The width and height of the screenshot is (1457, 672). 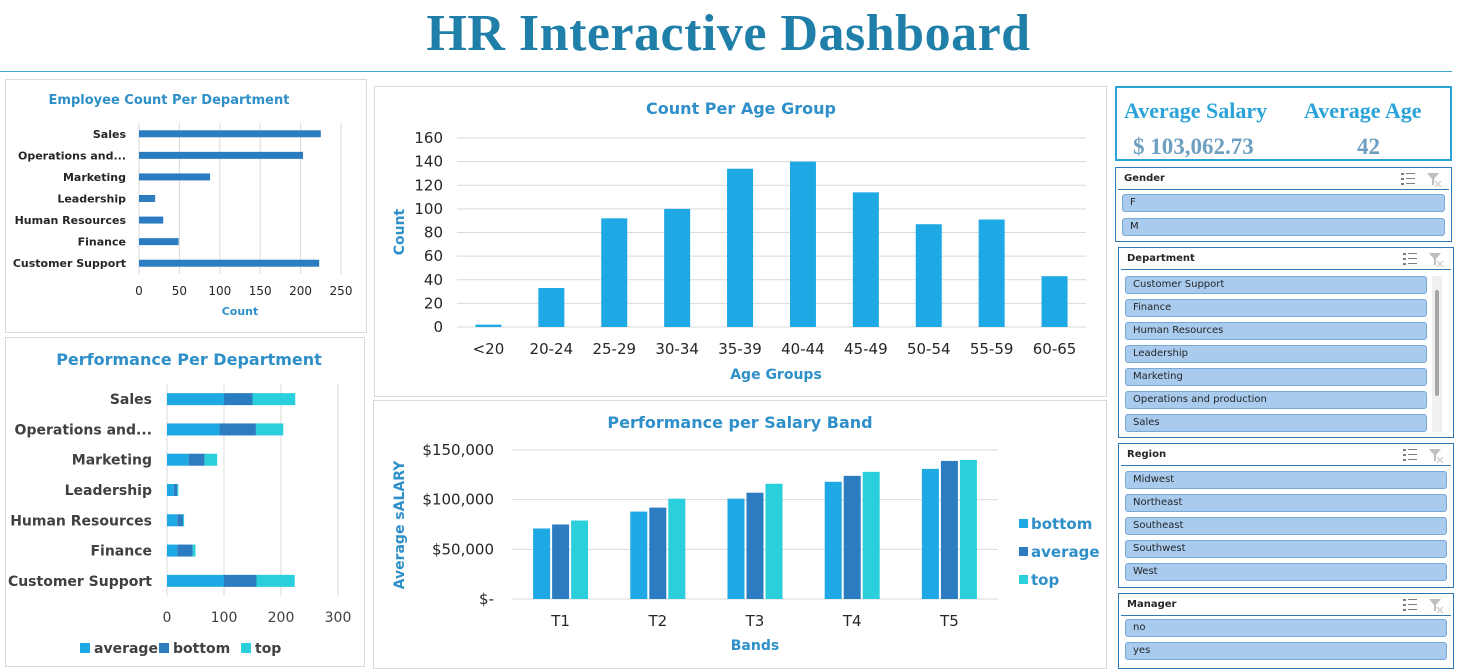 What do you see at coordinates (1055, 349) in the screenshot?
I see `x-tick-label: 60-65` at bounding box center [1055, 349].